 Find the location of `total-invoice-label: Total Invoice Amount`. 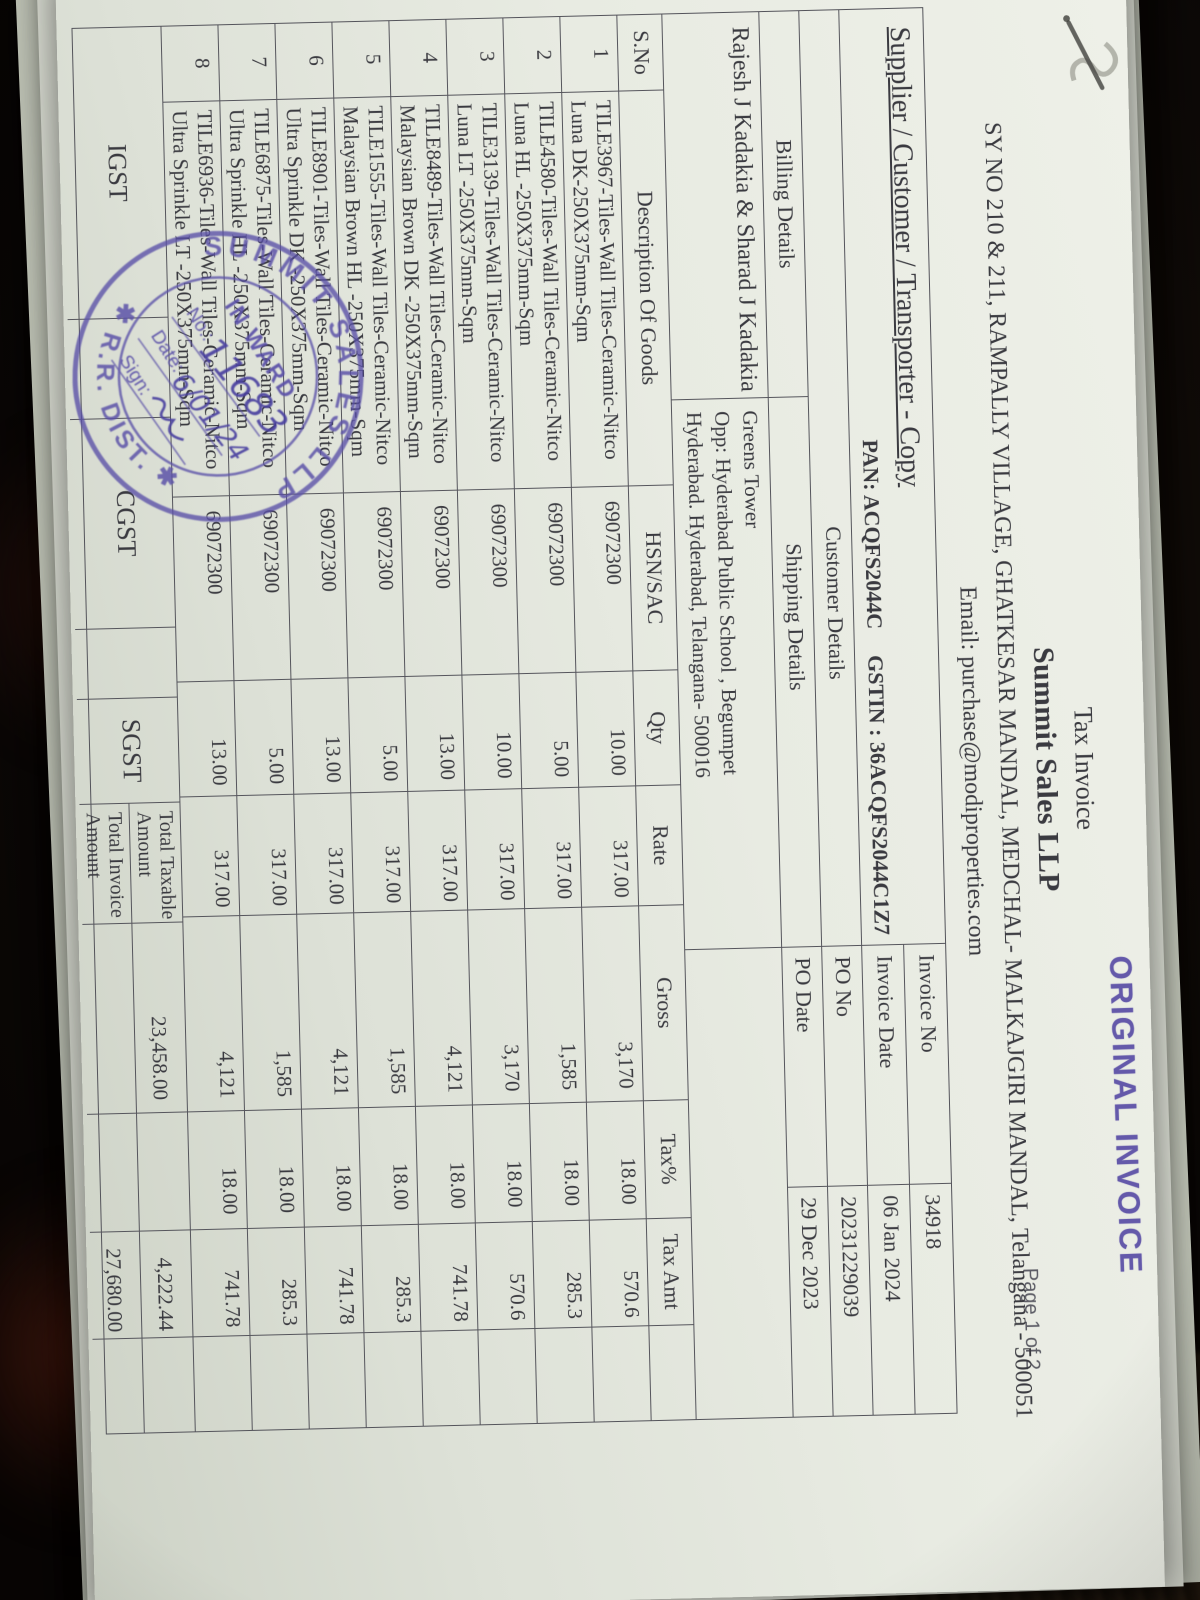

total-invoice-label: Total Invoice Amount is located at coordinates (105, 863).